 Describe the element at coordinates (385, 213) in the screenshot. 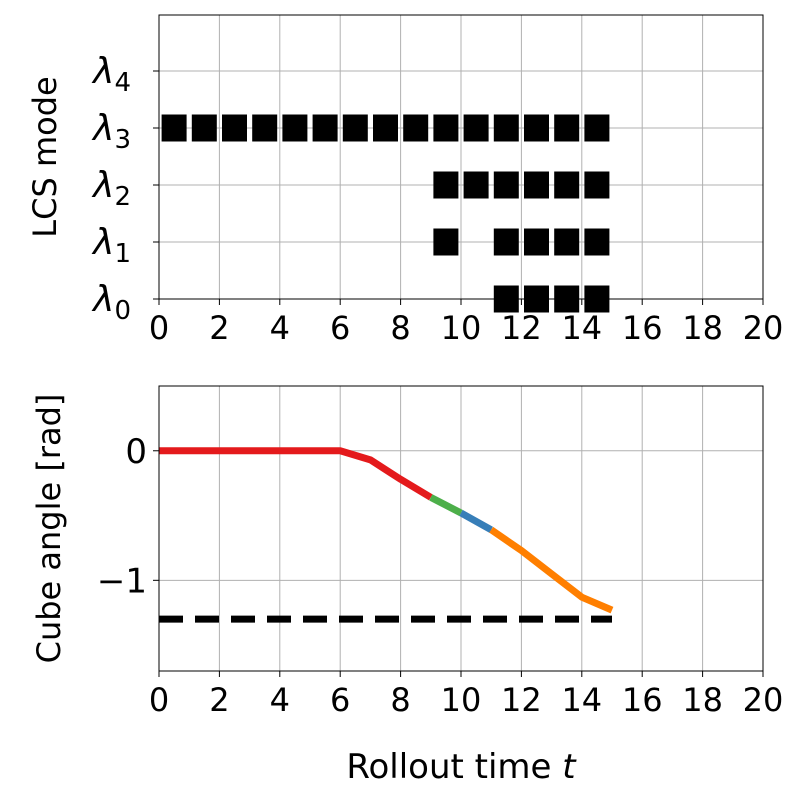

I see `lcs-mode-markers` at that location.